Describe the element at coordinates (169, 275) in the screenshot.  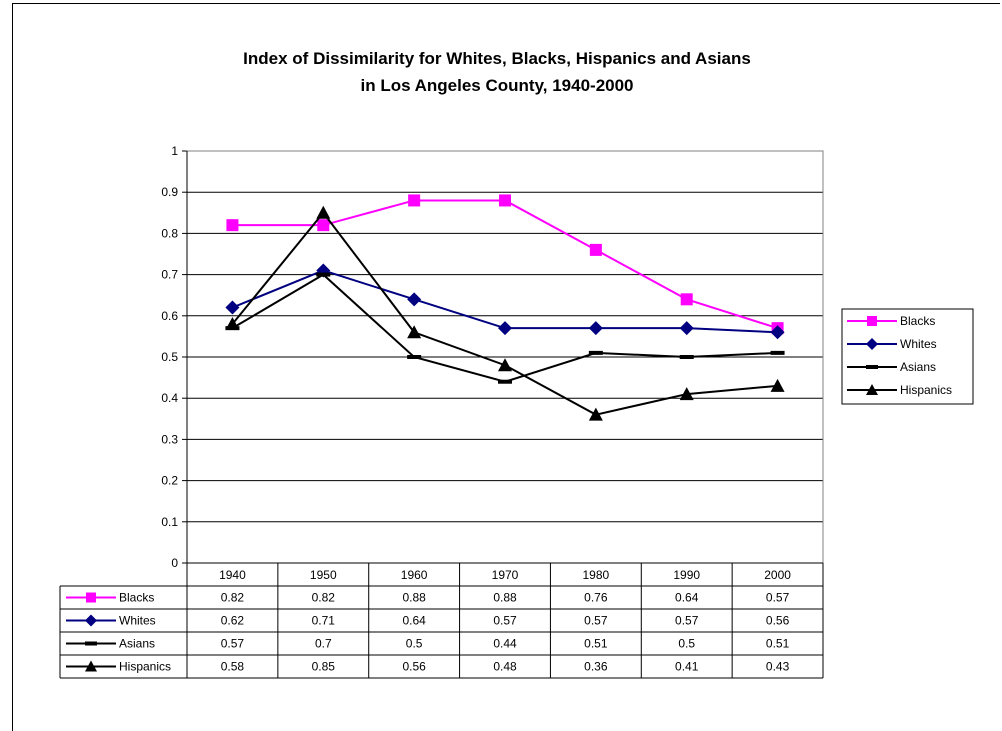
I see `y-tick-label: 0.7` at that location.